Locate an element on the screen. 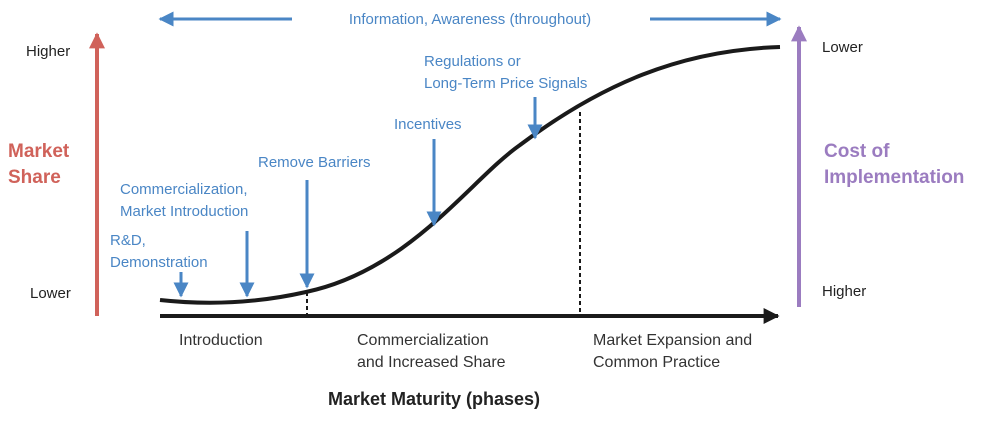 The height and width of the screenshot is (422, 1000). measure-rd-line2: Demonstration is located at coordinates (159, 262).